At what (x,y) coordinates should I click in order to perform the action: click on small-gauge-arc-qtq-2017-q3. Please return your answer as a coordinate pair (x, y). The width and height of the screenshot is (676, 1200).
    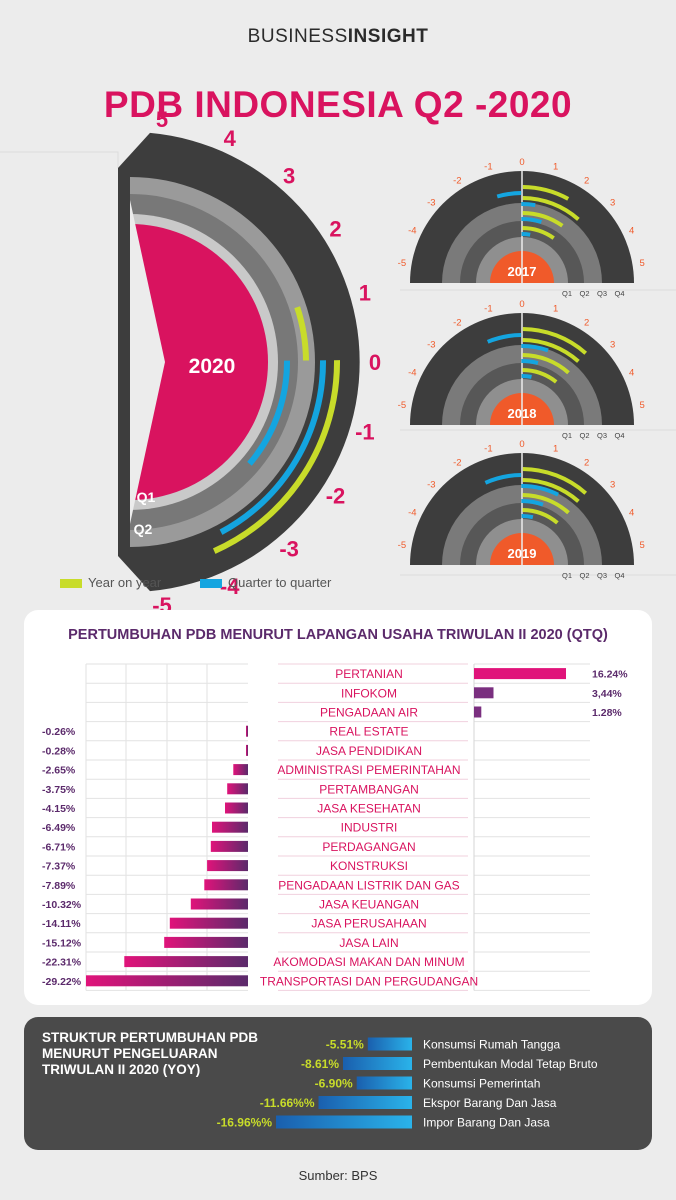
    Looking at the image, I should click on (532, 220).